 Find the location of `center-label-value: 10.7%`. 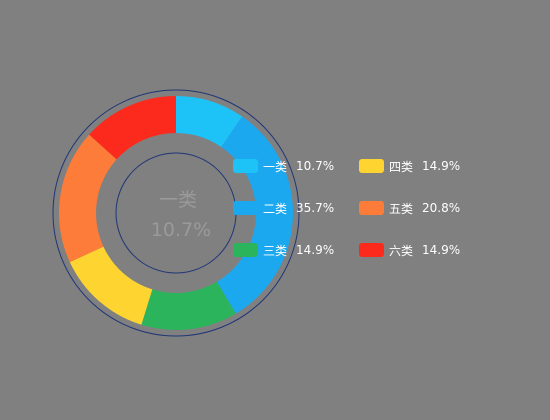

center-label-value: 10.7% is located at coordinates (181, 230).